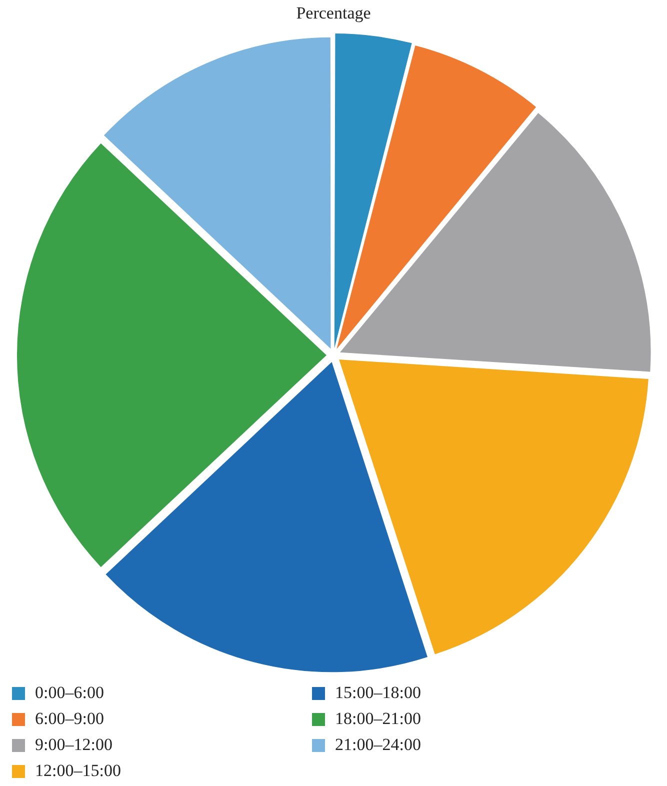 Image resolution: width=667 pixels, height=786 pixels. Describe the element at coordinates (69, 693) in the screenshot. I see `legend-label: 0:00–6:00` at that location.